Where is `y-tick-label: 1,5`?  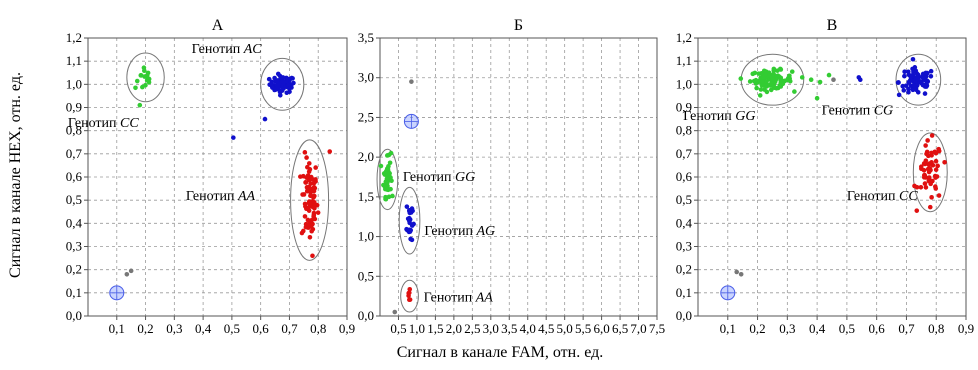 y-tick-label: 1,5 is located at coordinates (366, 196).